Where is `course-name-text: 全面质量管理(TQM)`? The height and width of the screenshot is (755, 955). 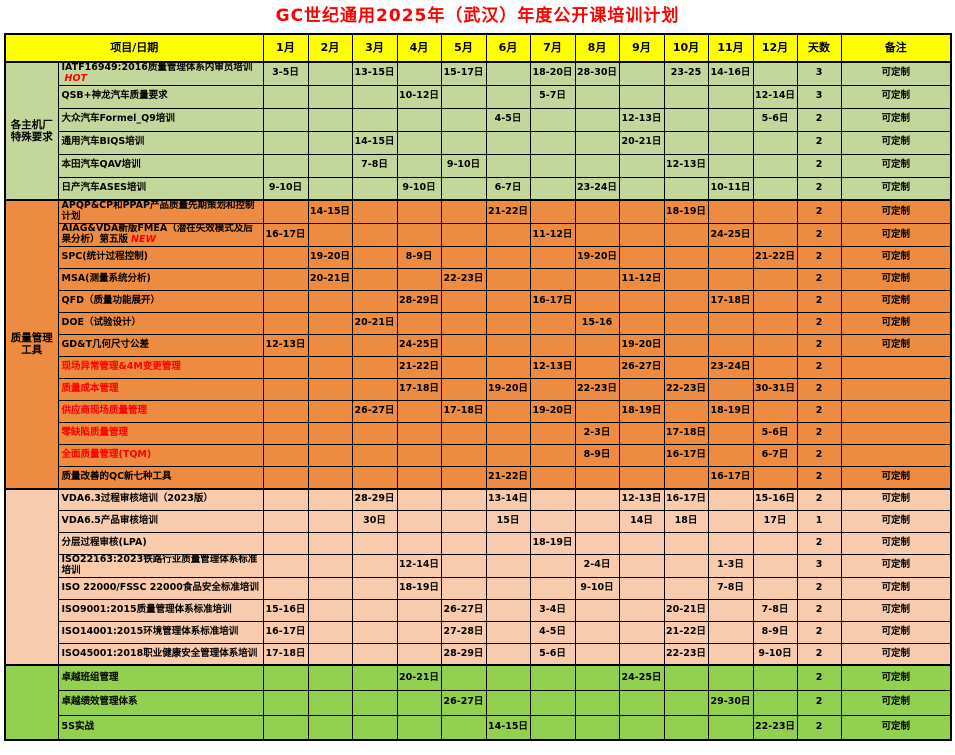 course-name-text: 全面质量管理(TQM) is located at coordinates (106, 455).